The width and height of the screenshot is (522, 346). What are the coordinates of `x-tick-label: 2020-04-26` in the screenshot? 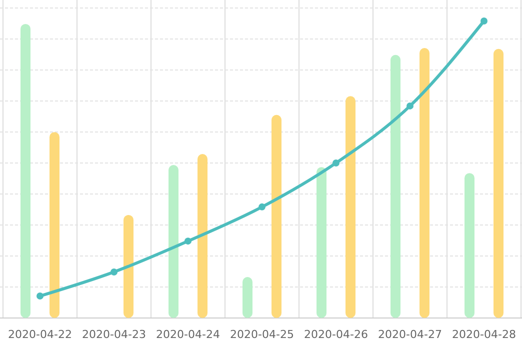 It's located at (336, 334).